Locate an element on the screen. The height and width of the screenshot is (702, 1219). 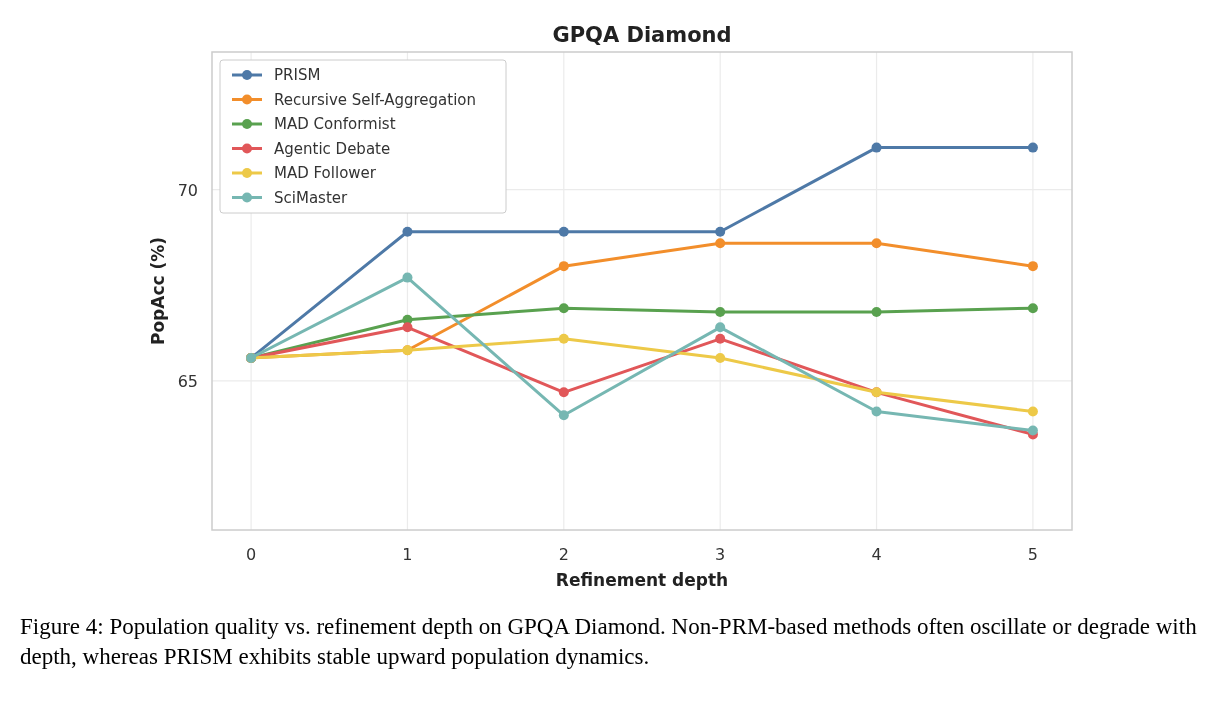
legend-label: SciMaster is located at coordinates (311, 197).